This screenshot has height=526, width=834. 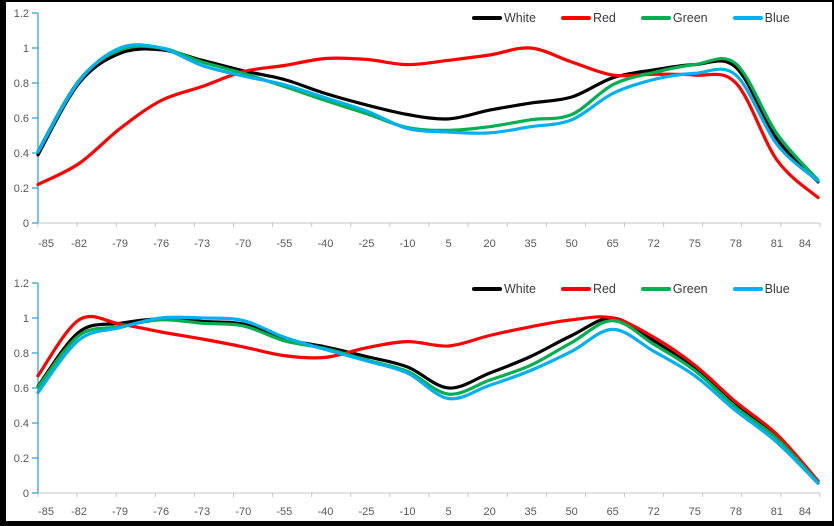 What do you see at coordinates (3, 263) in the screenshot?
I see `window-frame-left-edge` at bounding box center [3, 263].